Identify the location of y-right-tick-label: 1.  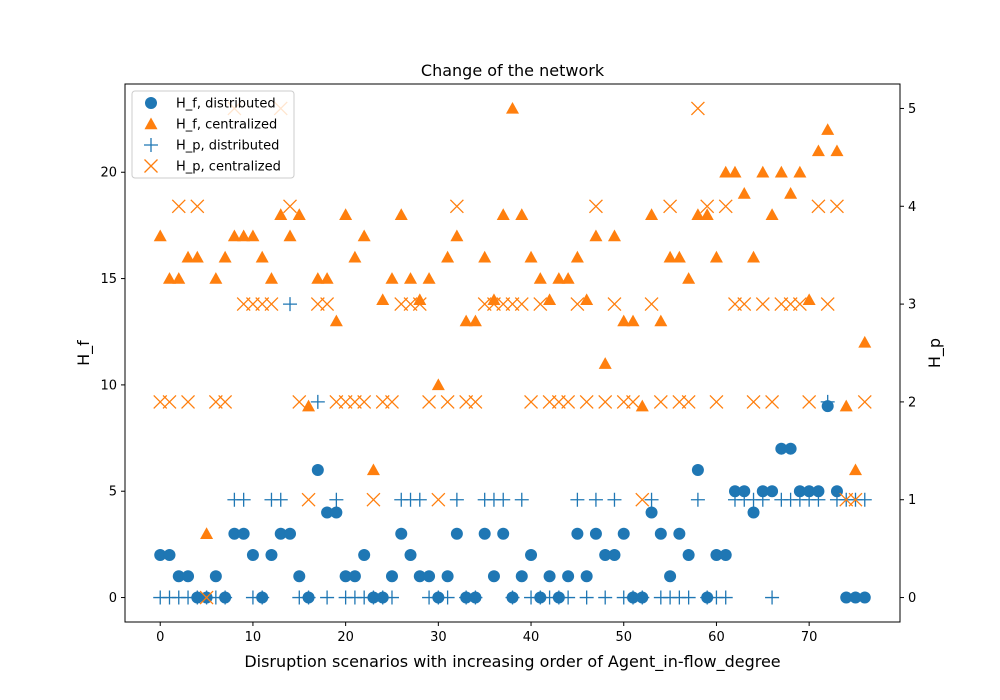
(912, 500).